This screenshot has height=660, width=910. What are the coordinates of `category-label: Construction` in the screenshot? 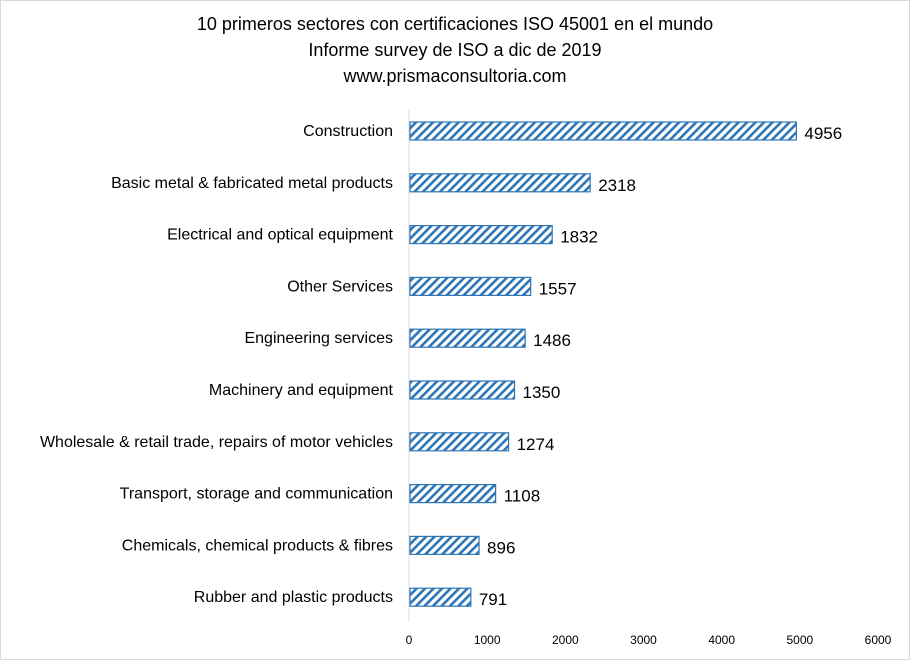 It's located at (348, 131).